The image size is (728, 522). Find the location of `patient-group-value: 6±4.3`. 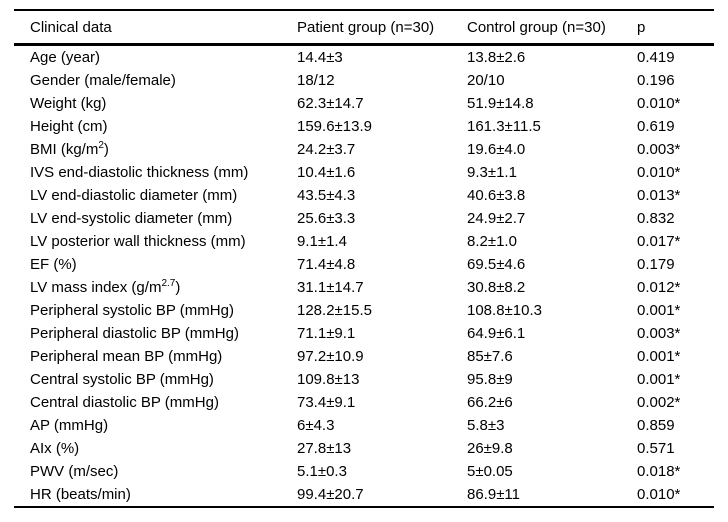

patient-group-value: 6±4.3 is located at coordinates (316, 425).